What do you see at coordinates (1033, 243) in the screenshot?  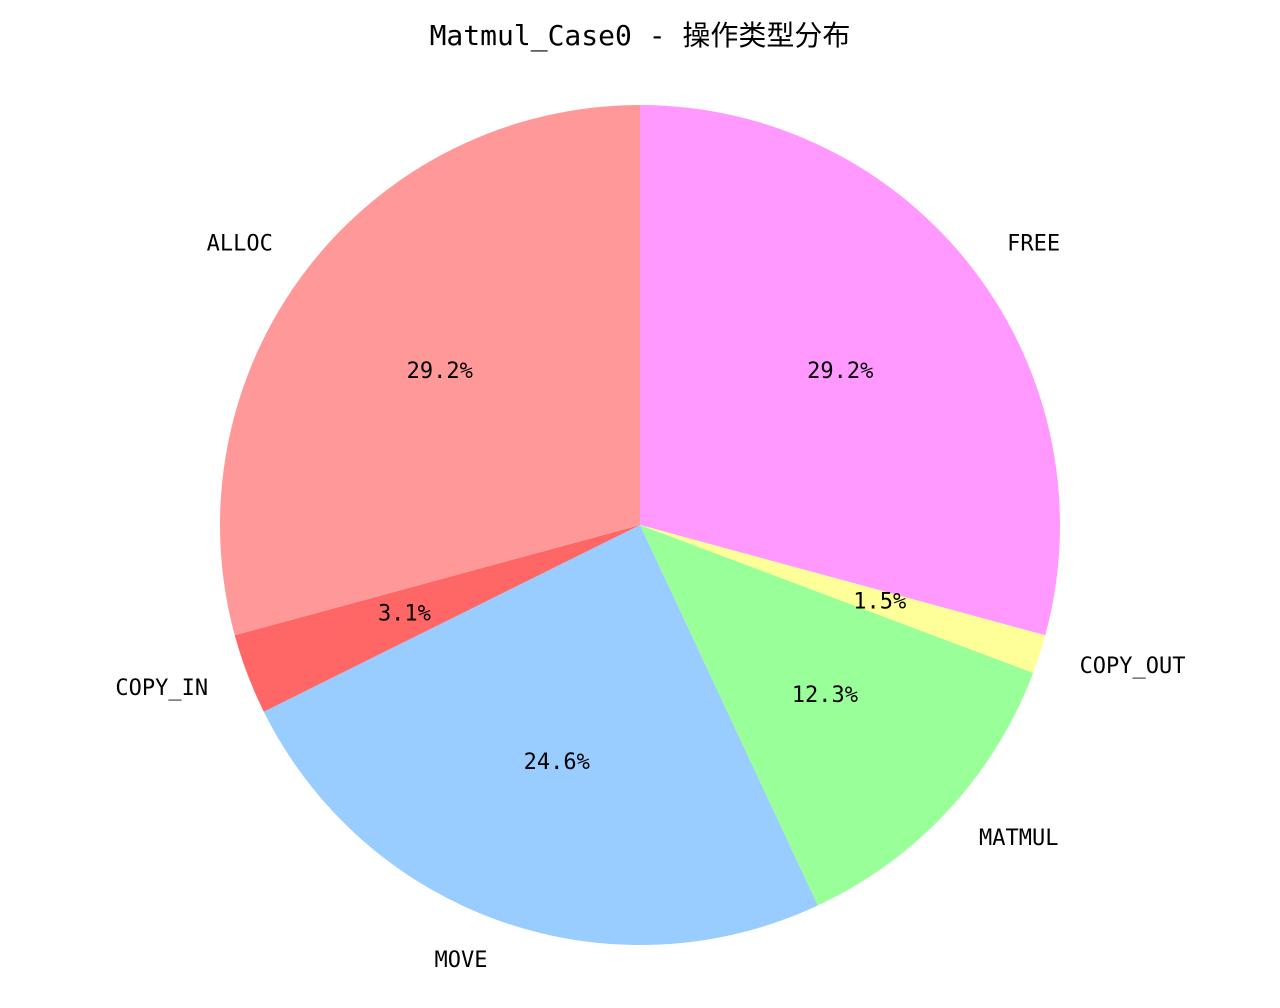 I see `slice-label-free: FREE` at bounding box center [1033, 243].